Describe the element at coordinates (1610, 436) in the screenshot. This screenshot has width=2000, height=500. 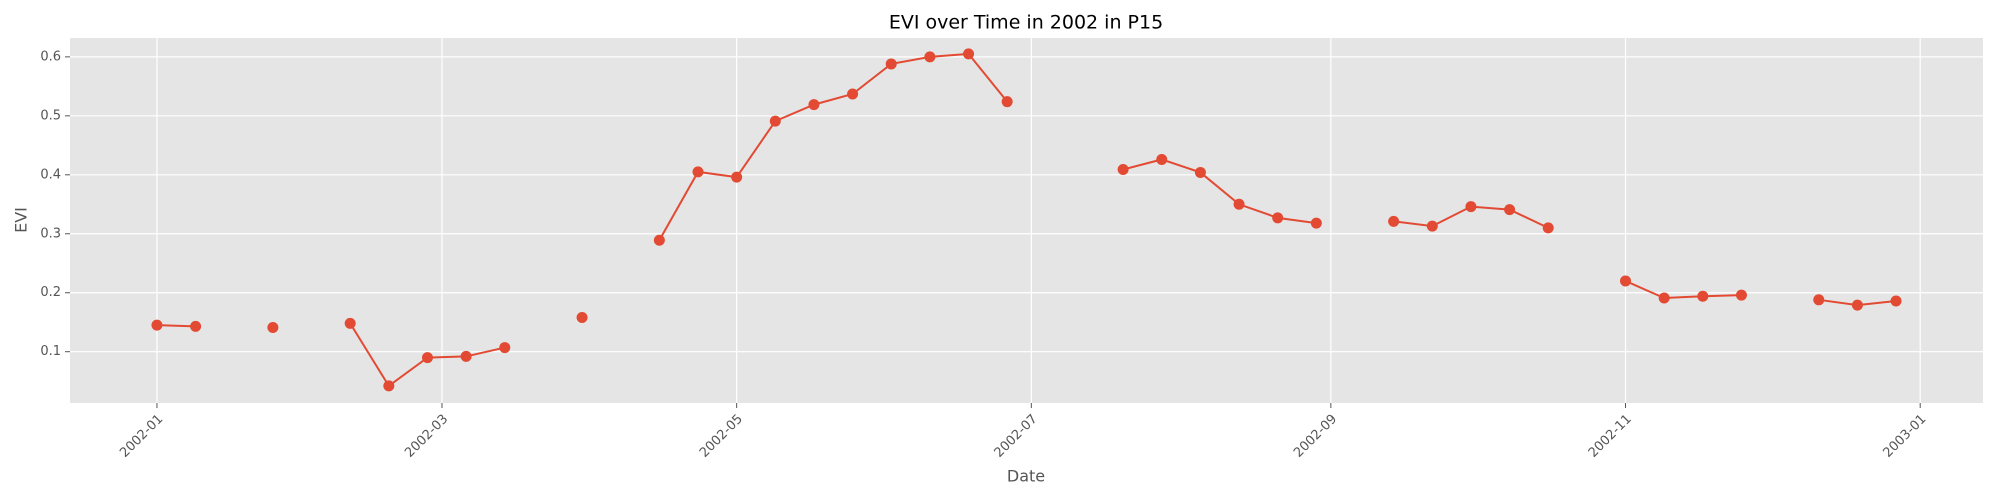
I see `x-tick-label: 2002-11` at that location.